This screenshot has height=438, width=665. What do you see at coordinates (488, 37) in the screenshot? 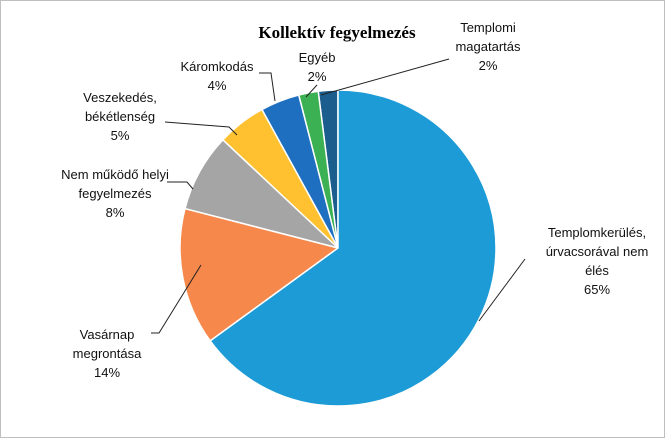
I see `category-label: Templomi magatartás` at bounding box center [488, 37].